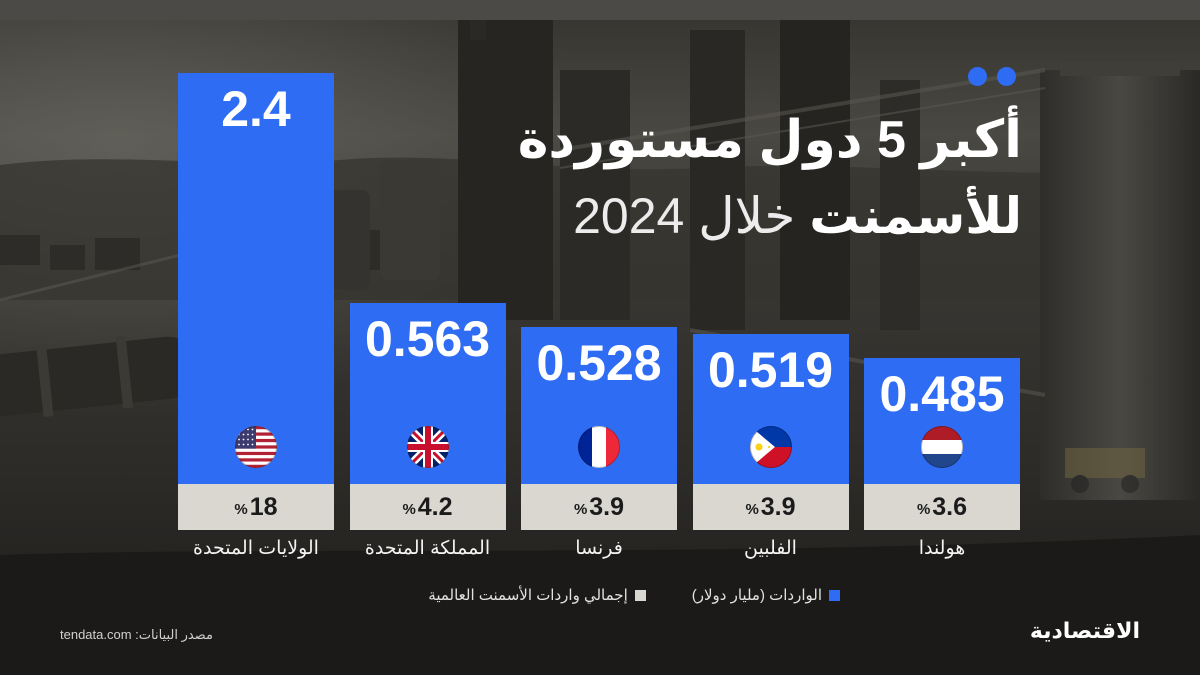  I want to click on bar-value-label: 2.4, so click(256, 109).